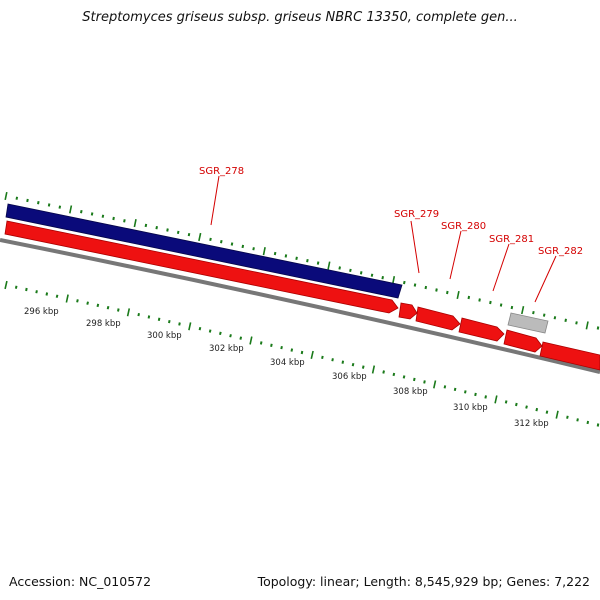 The width and height of the screenshot is (600, 600). What do you see at coordinates (463, 226) in the screenshot?
I see `gene-label-sgr-280: SGR_280` at bounding box center [463, 226].